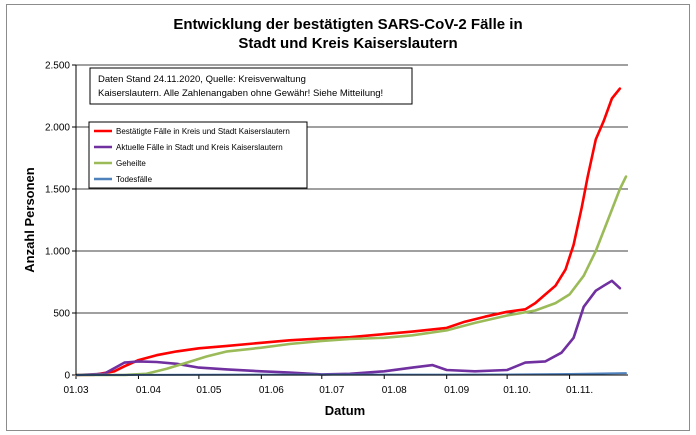 Image resolution: width=696 pixels, height=435 pixels. Describe the element at coordinates (148, 390) in the screenshot. I see `x-tick-label: 01.04` at that location.